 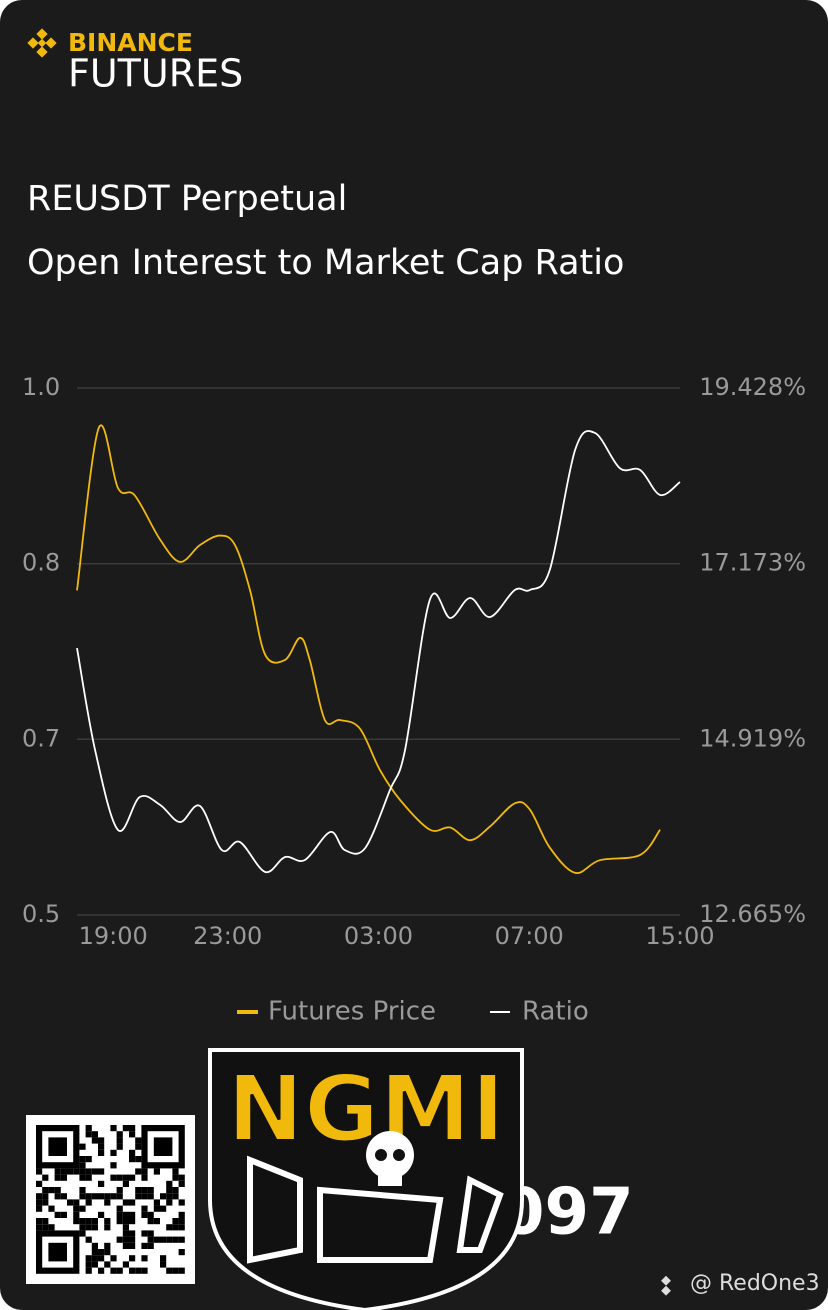 What do you see at coordinates (529, 936) in the screenshot?
I see `x-tick-label: 07:00` at bounding box center [529, 936].